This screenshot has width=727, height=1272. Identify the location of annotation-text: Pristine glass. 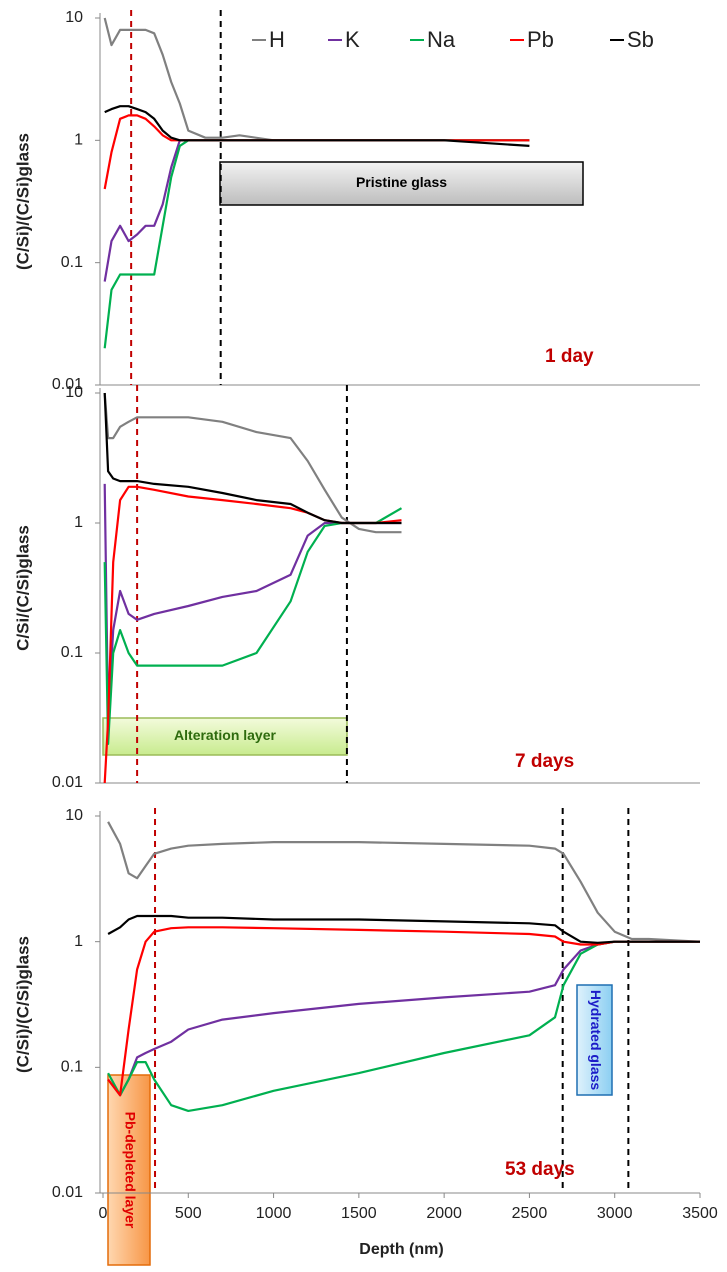
(401, 182).